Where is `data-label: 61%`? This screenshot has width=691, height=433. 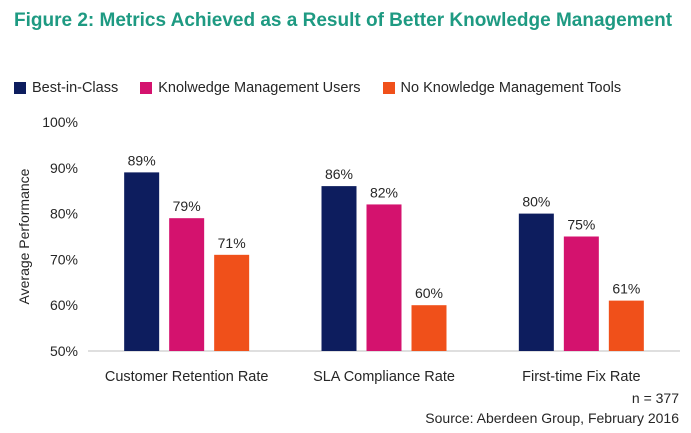
data-label: 61% is located at coordinates (626, 289).